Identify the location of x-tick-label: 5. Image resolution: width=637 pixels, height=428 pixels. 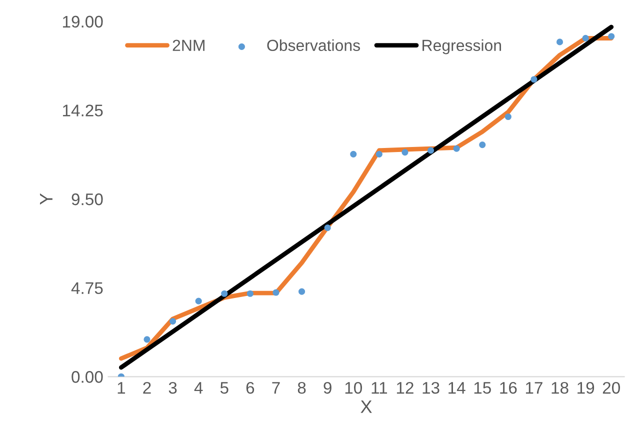
(224, 388).